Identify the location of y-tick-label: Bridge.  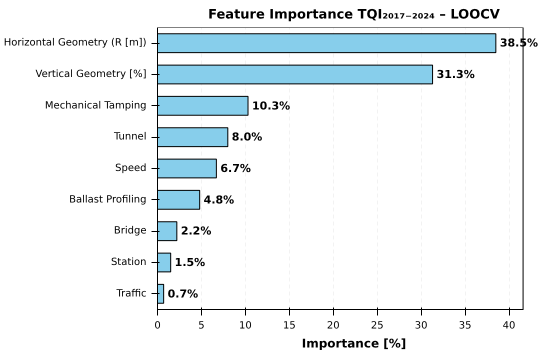
(130, 231).